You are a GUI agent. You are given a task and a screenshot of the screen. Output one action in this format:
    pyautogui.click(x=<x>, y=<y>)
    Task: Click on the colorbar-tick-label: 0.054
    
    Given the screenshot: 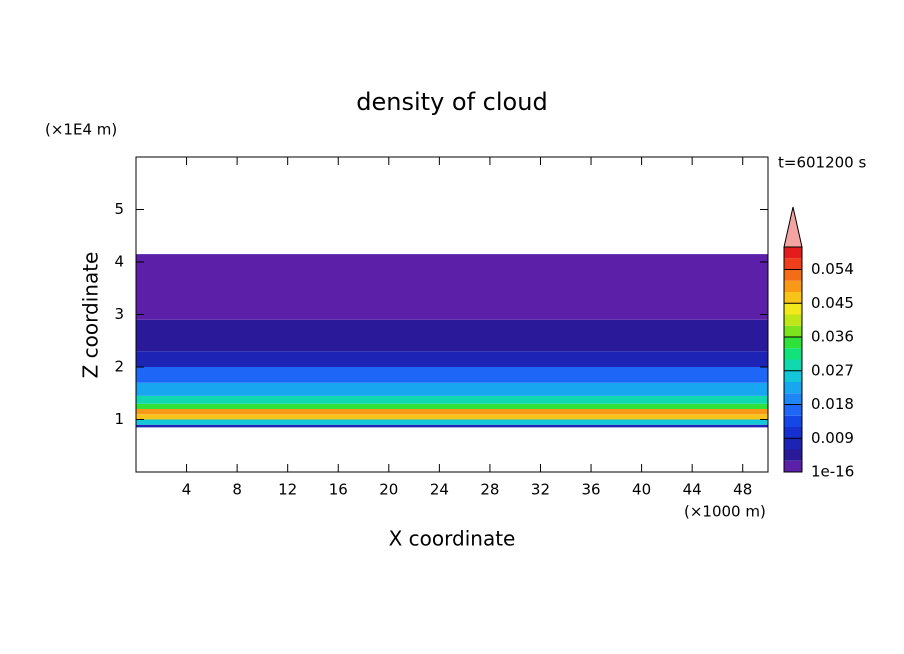 What is the action you would take?
    pyautogui.click(x=832, y=269)
    